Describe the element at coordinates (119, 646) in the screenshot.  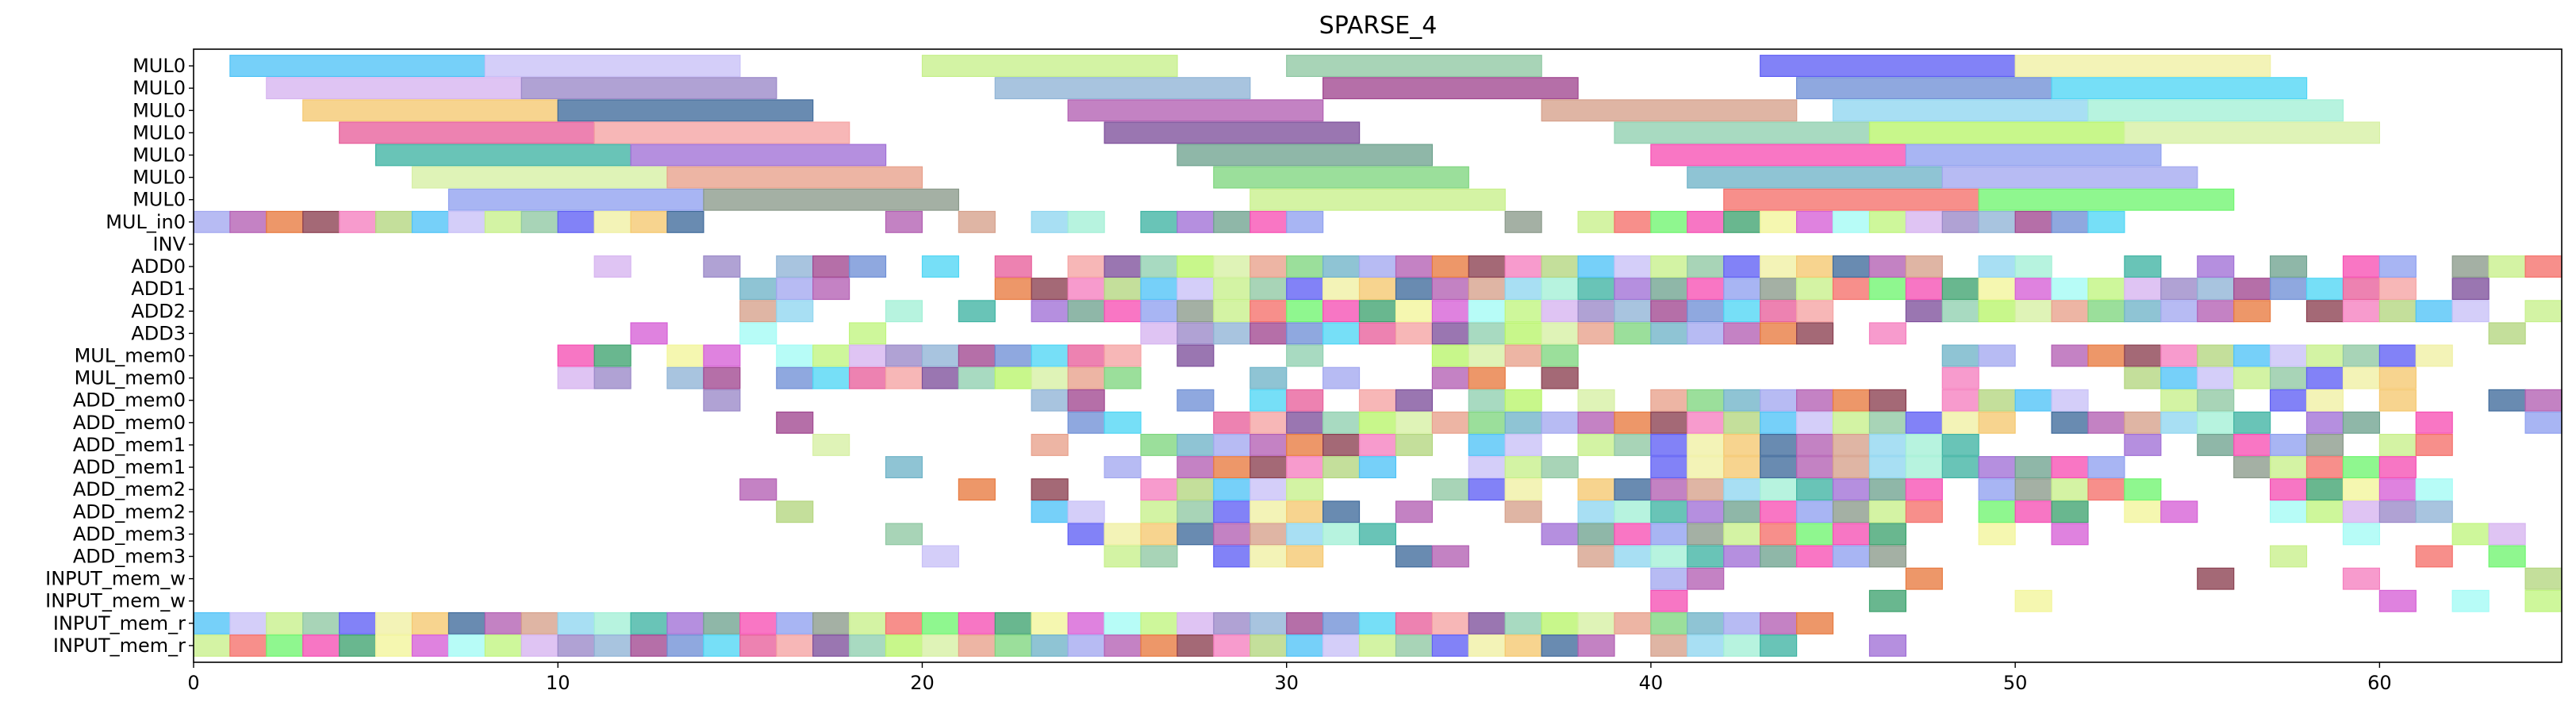
I see `y-tick-label: INPUT_mem_r` at that location.